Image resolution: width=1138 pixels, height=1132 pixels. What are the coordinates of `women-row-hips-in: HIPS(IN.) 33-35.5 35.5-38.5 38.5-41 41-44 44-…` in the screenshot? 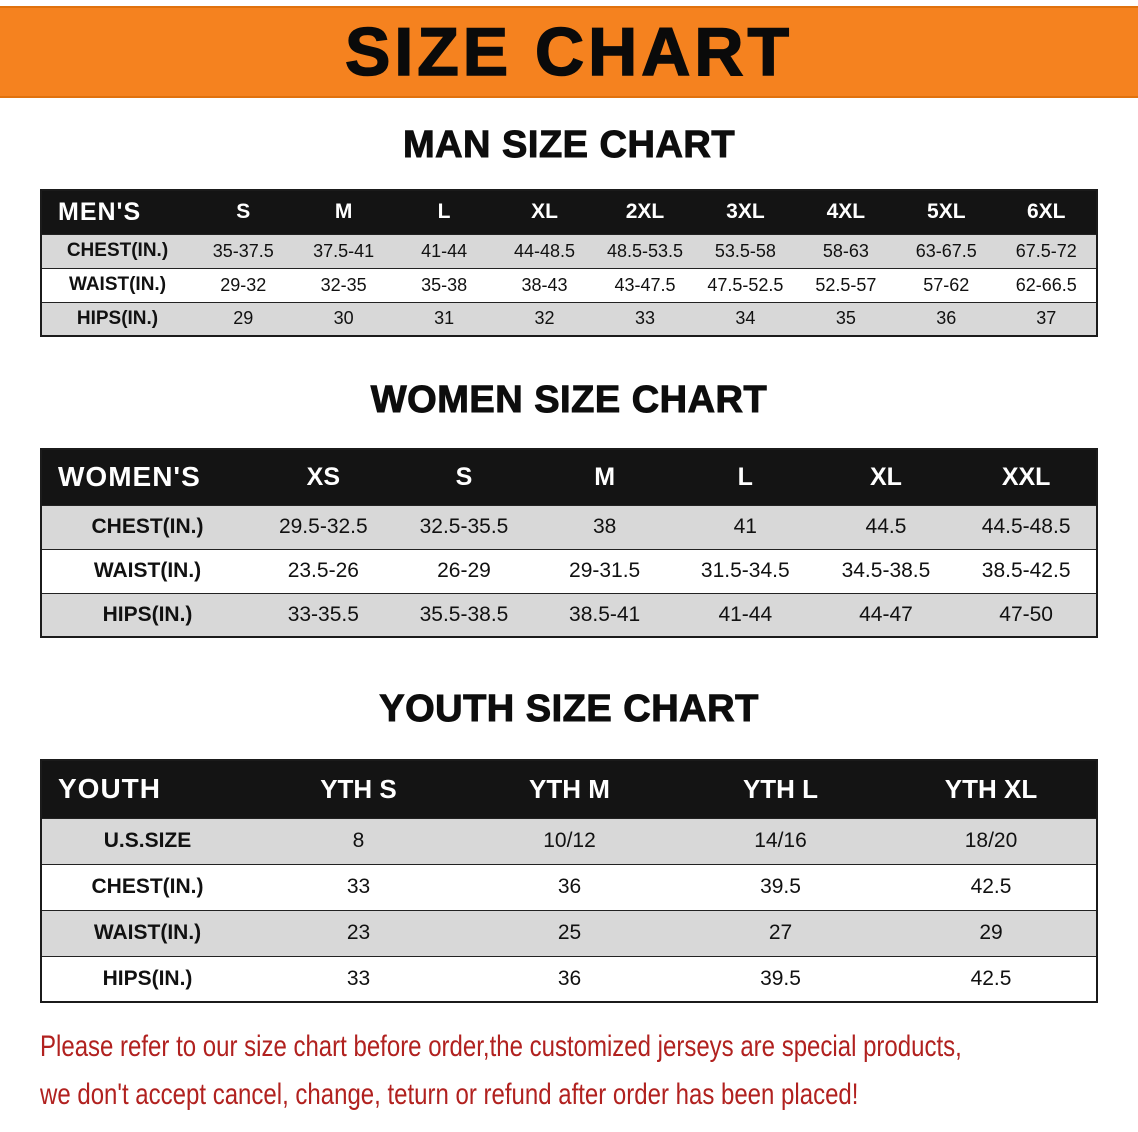 It's located at (569, 615).